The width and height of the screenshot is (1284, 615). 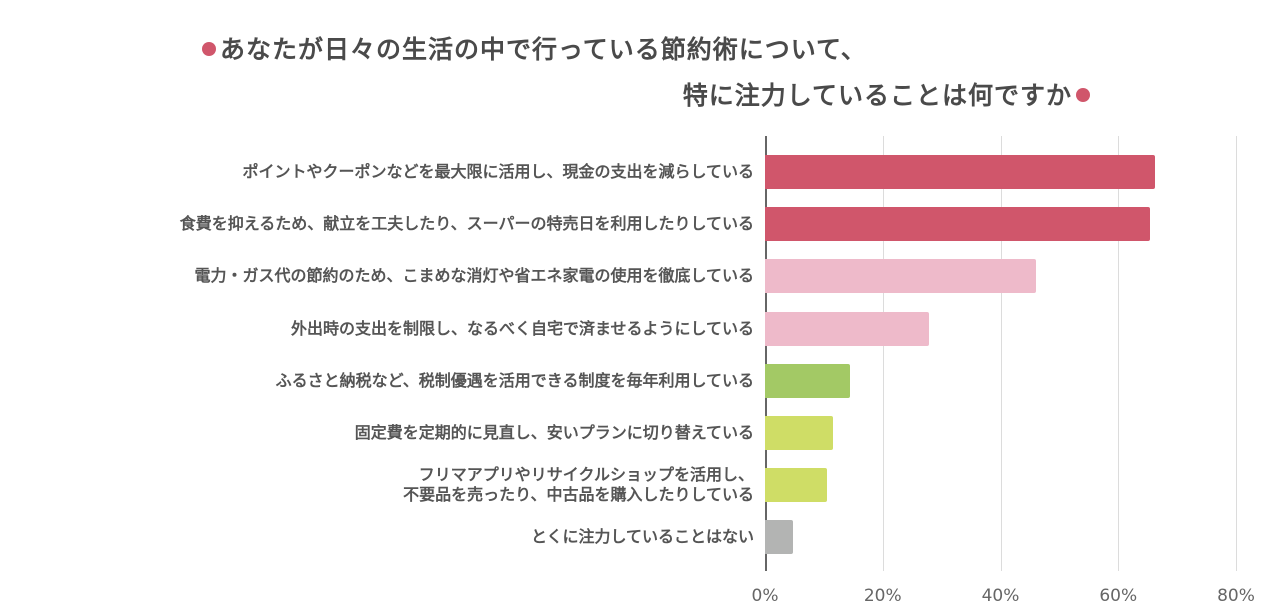 I want to click on category-label: 固定費を定期的に見直し、安いプランに切り替えている, so click(x=554, y=433).